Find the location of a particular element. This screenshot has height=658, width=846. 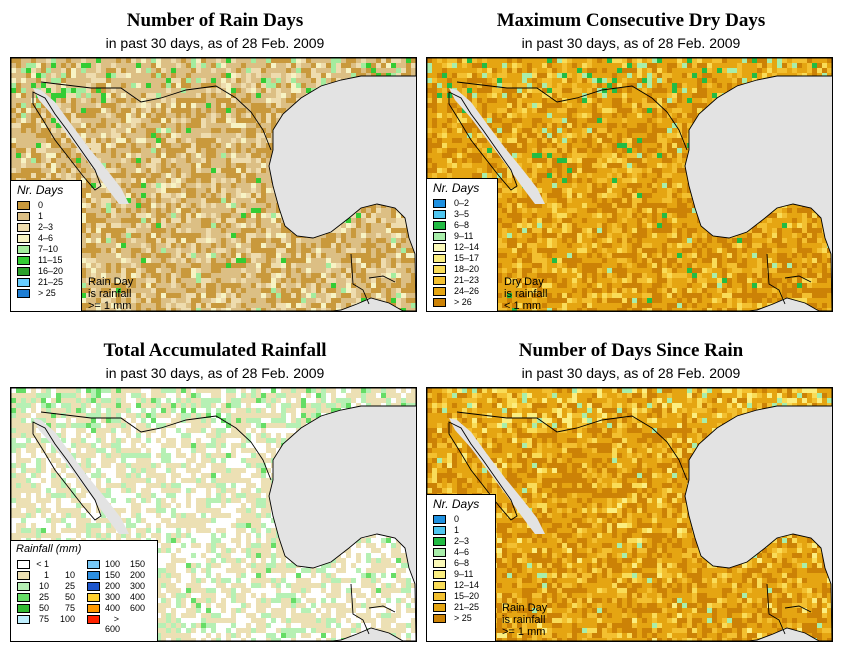

legend-row: 10 25 is located at coordinates (49, 586).